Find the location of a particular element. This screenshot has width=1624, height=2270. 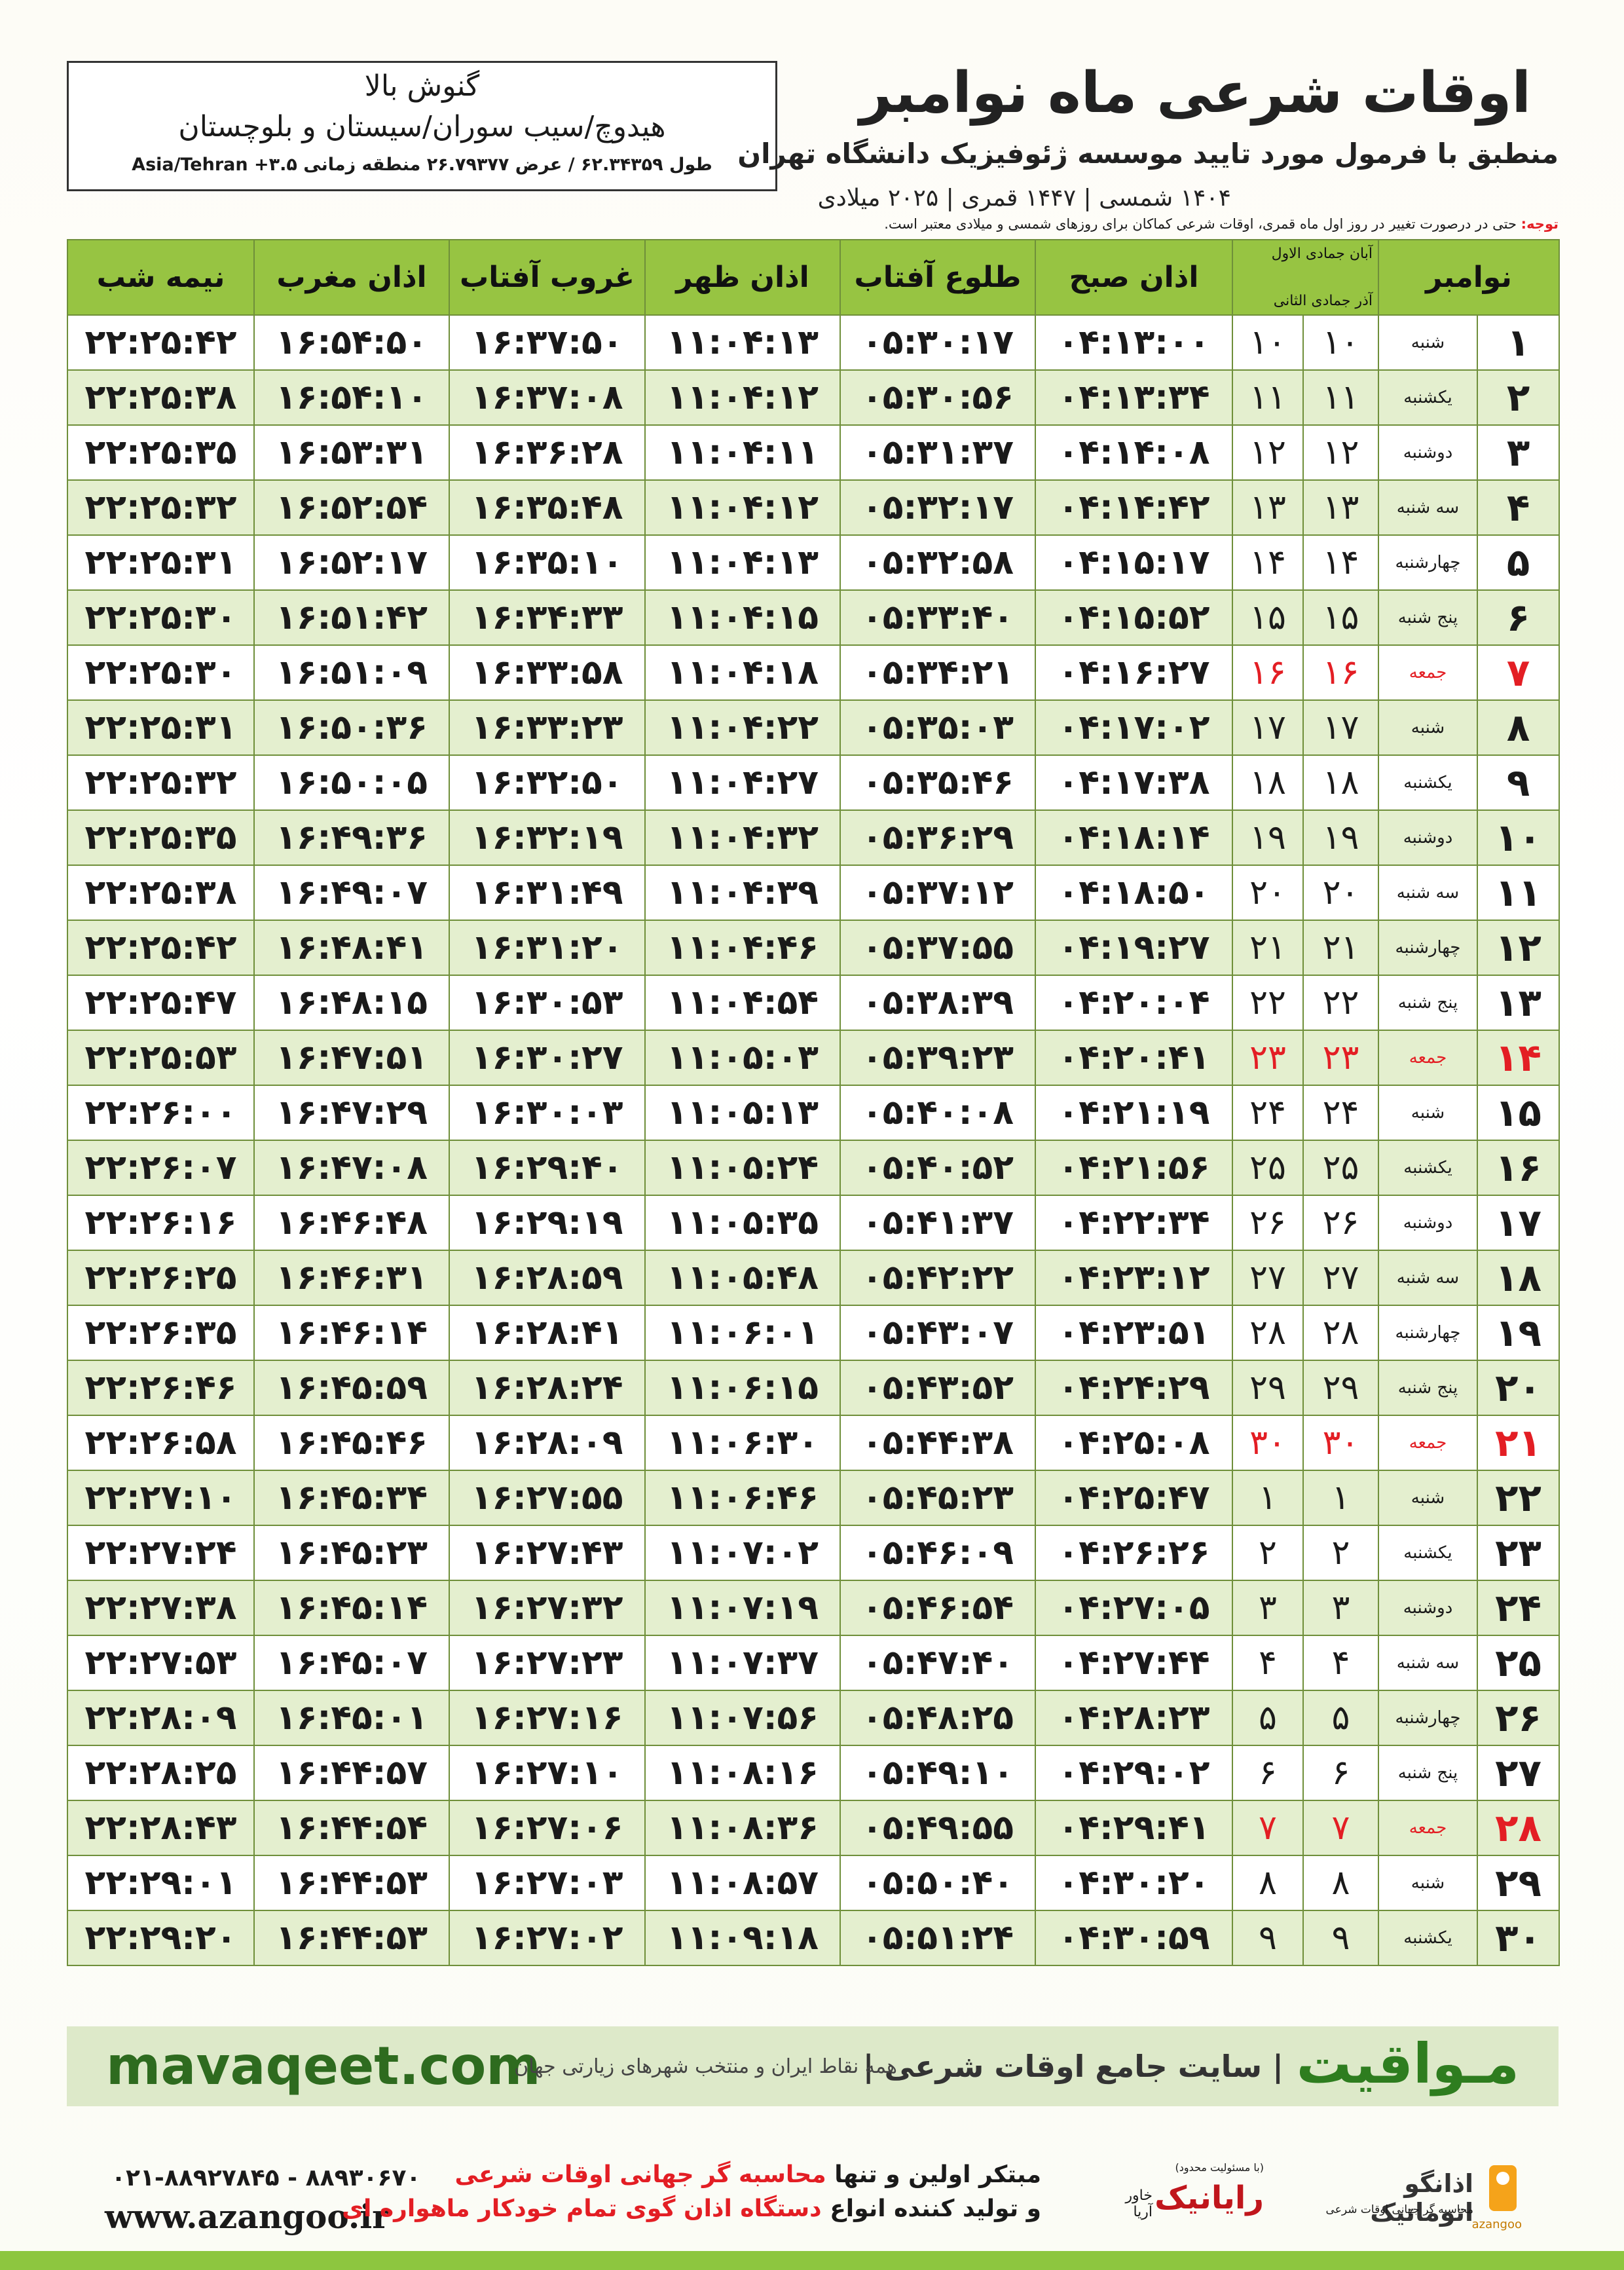

time: ۱۶:۴۷:۲۹ is located at coordinates (351, 1113).